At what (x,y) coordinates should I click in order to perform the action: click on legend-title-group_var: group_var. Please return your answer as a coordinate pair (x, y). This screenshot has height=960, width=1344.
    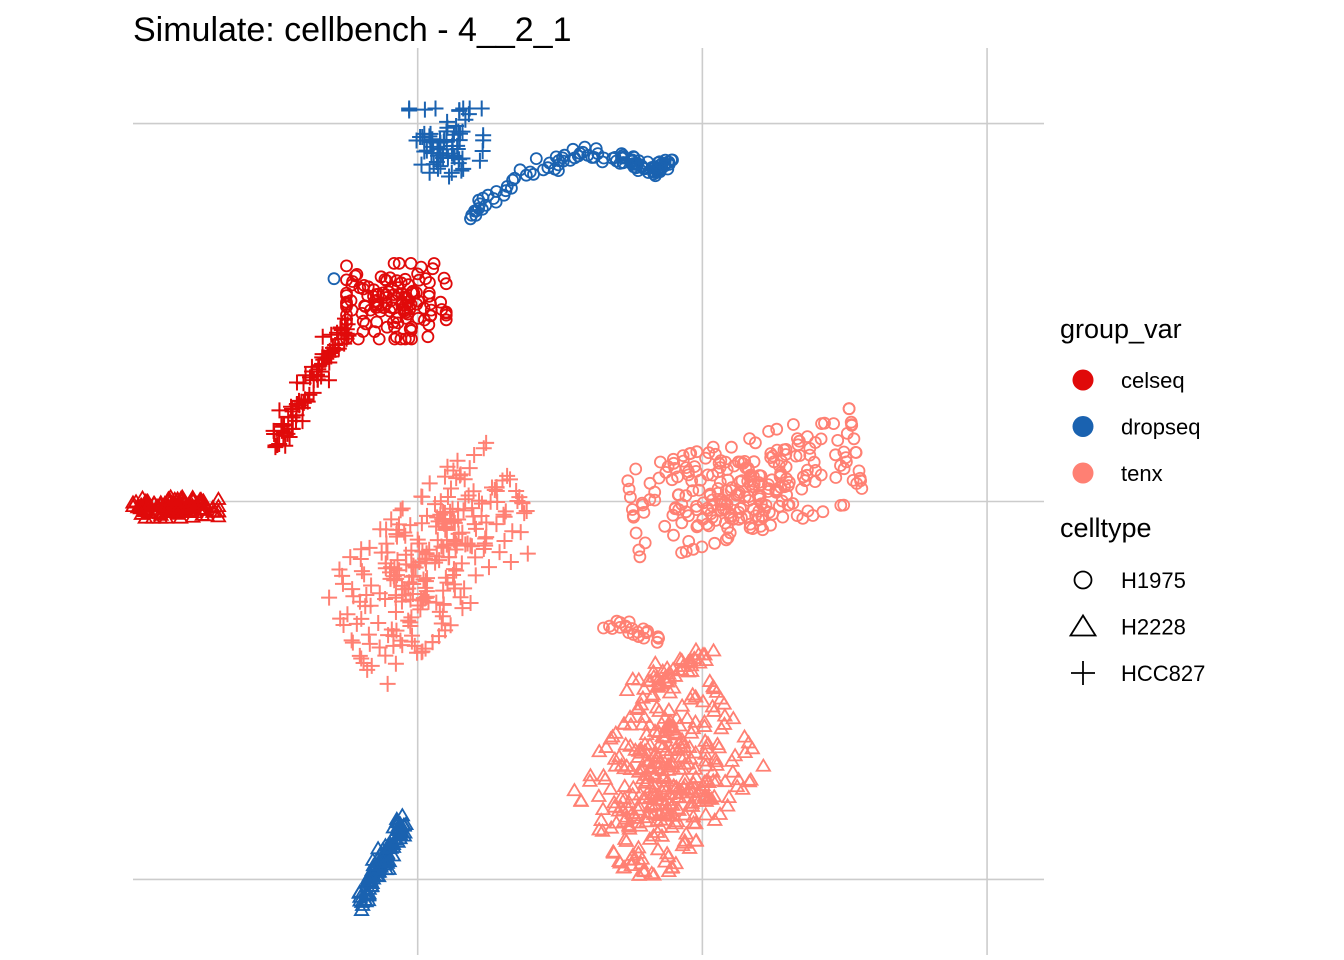
    Looking at the image, I should click on (1121, 329).